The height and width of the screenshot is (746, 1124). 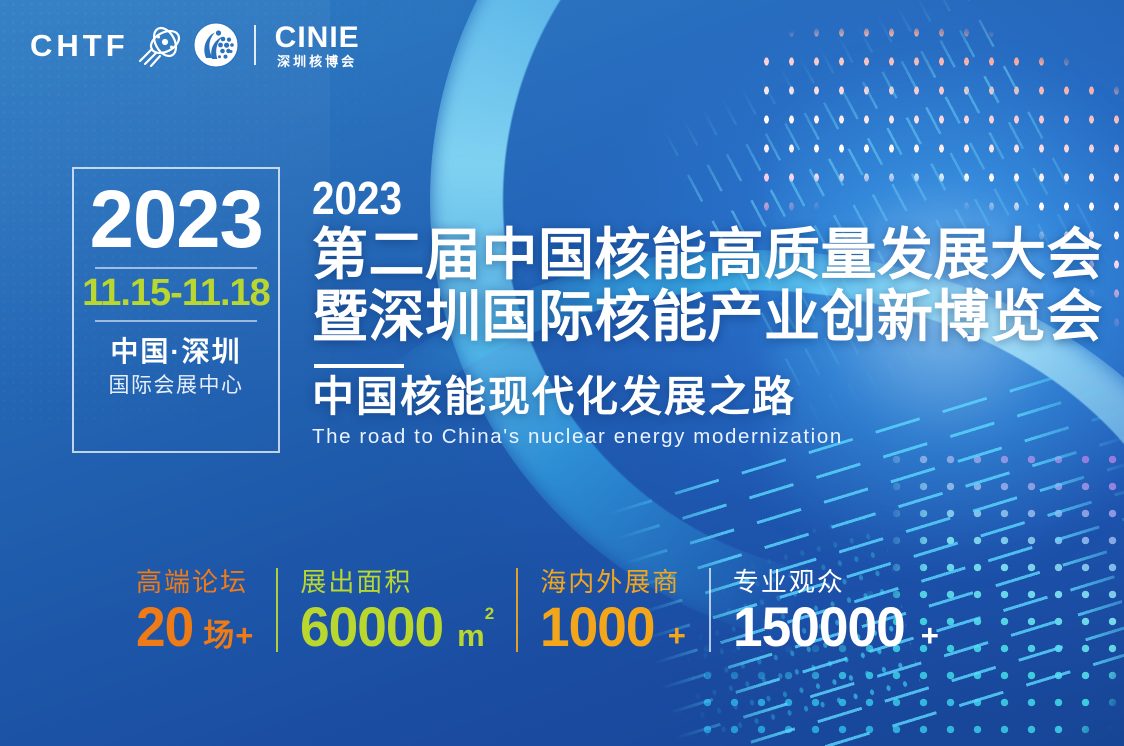 I want to click on stat-value: 60000 m2, so click(x=397, y=627).